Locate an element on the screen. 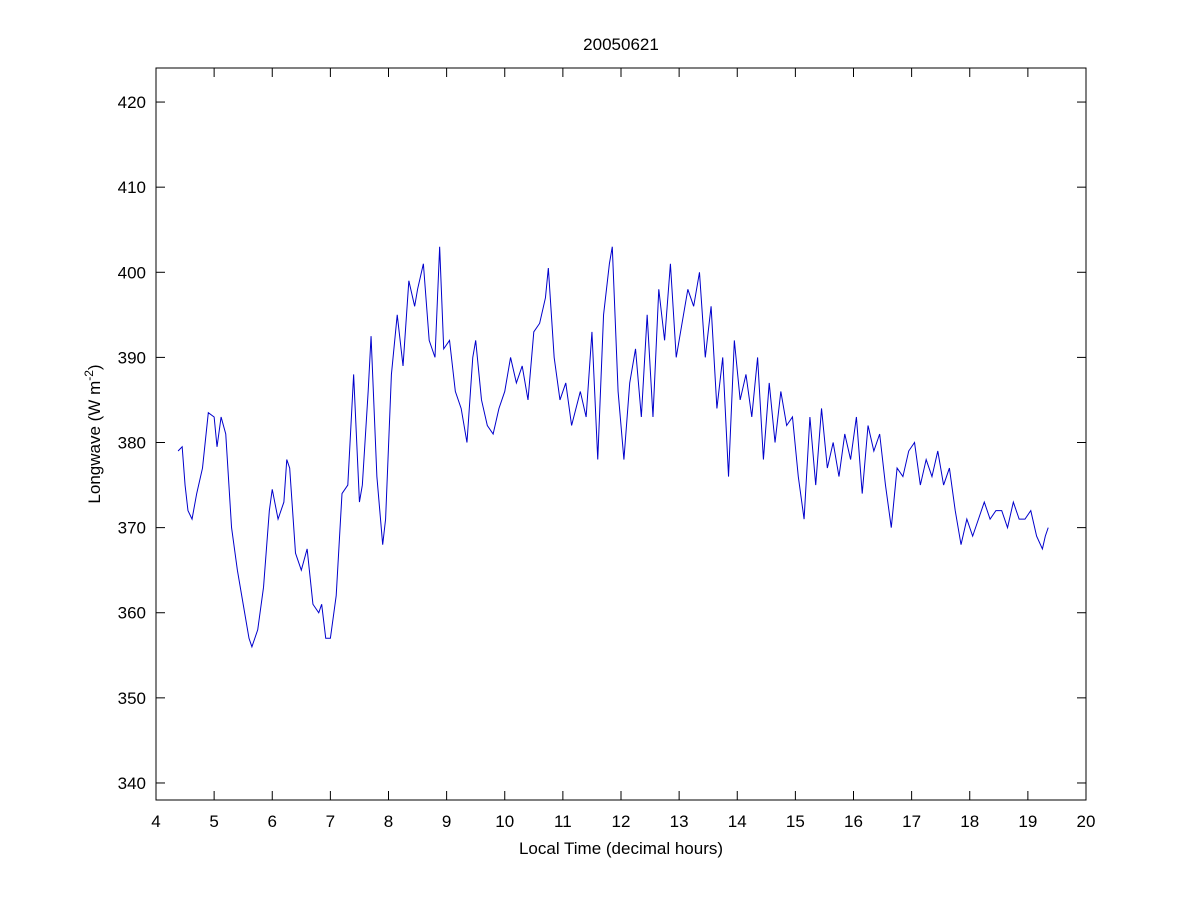  x-tick-label: 6 is located at coordinates (272, 821).